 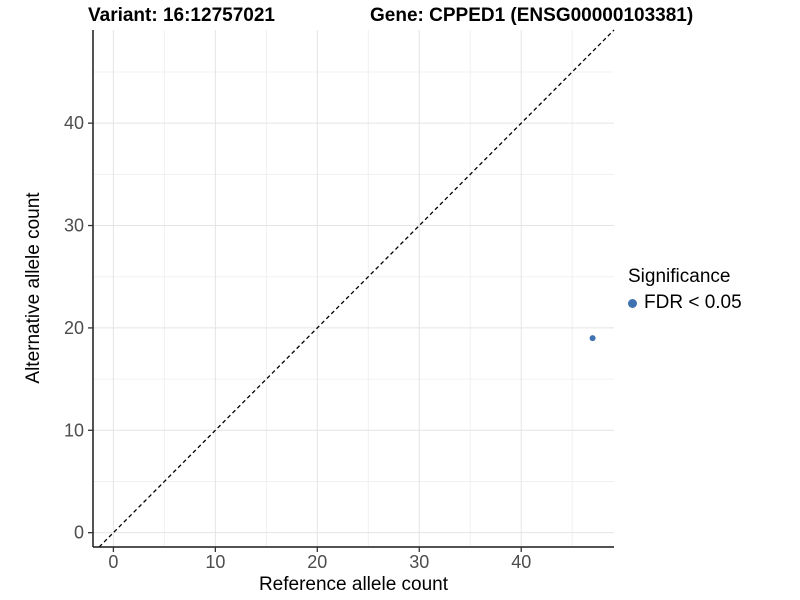 What do you see at coordinates (632, 303) in the screenshot?
I see `legend-key-dot` at bounding box center [632, 303].